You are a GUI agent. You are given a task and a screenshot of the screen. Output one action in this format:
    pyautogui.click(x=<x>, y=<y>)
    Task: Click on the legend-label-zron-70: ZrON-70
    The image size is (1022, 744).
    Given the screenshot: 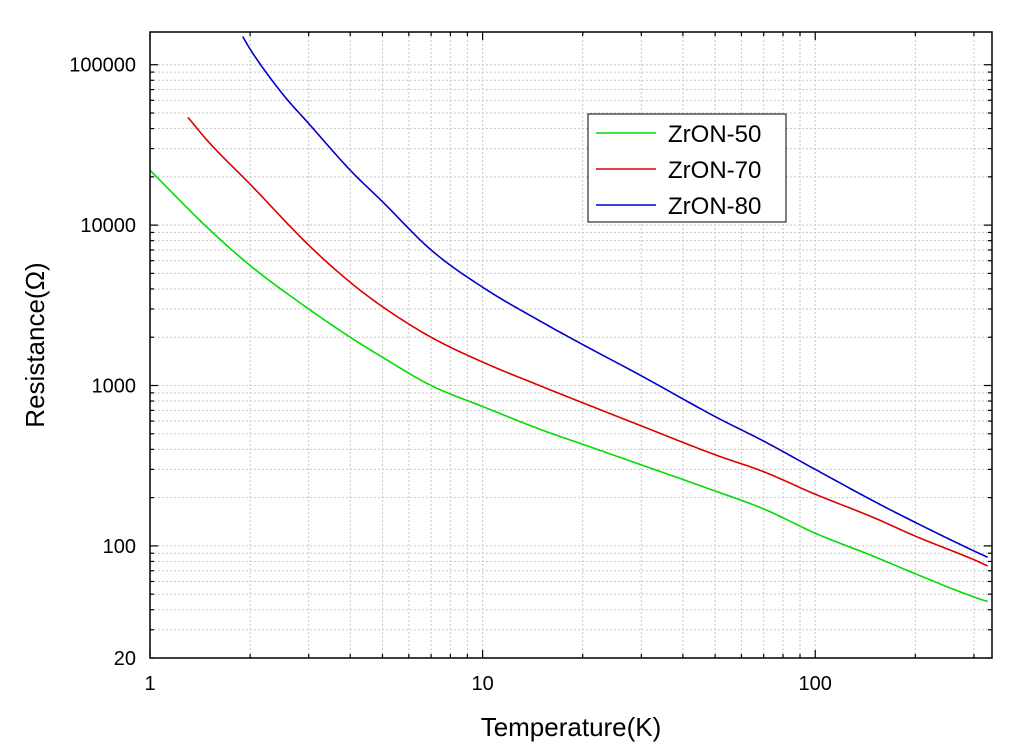 What is the action you would take?
    pyautogui.click(x=714, y=170)
    